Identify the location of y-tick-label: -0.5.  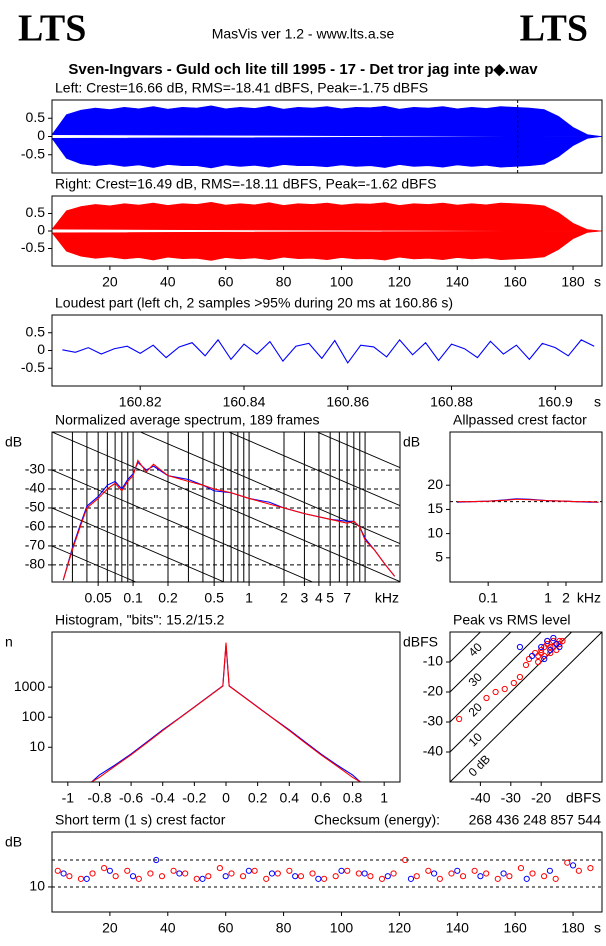
(33, 367).